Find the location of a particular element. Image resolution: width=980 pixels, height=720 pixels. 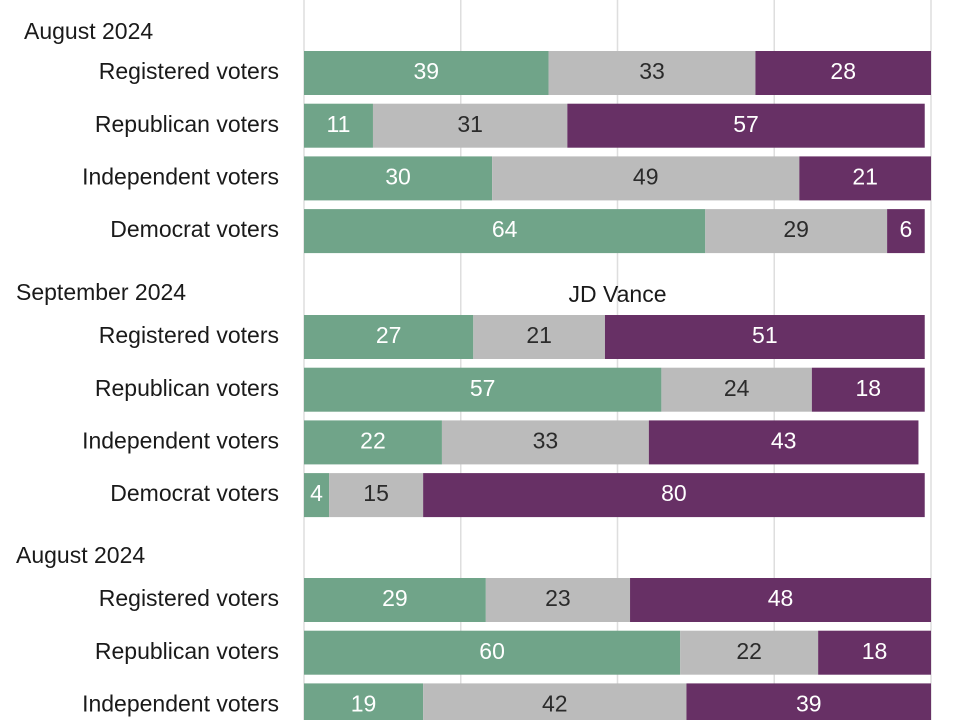

row-label-0-0: Registered voters is located at coordinates (189, 71).